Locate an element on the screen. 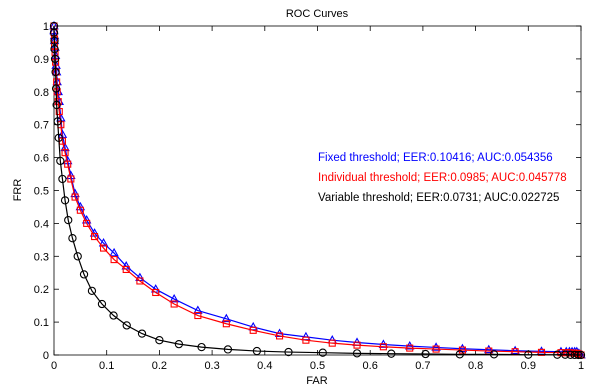  y-tick-label: 0.7 is located at coordinates (41, 126).